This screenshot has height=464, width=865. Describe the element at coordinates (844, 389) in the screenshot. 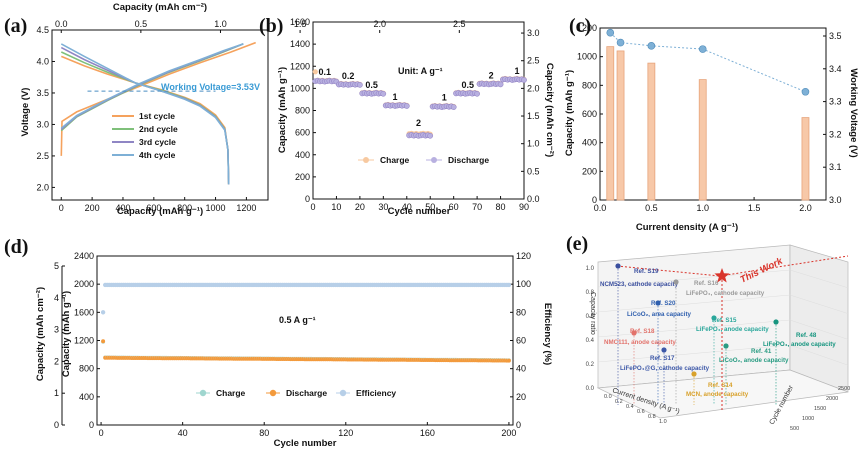

I see `y-tick-label: 2500` at that location.